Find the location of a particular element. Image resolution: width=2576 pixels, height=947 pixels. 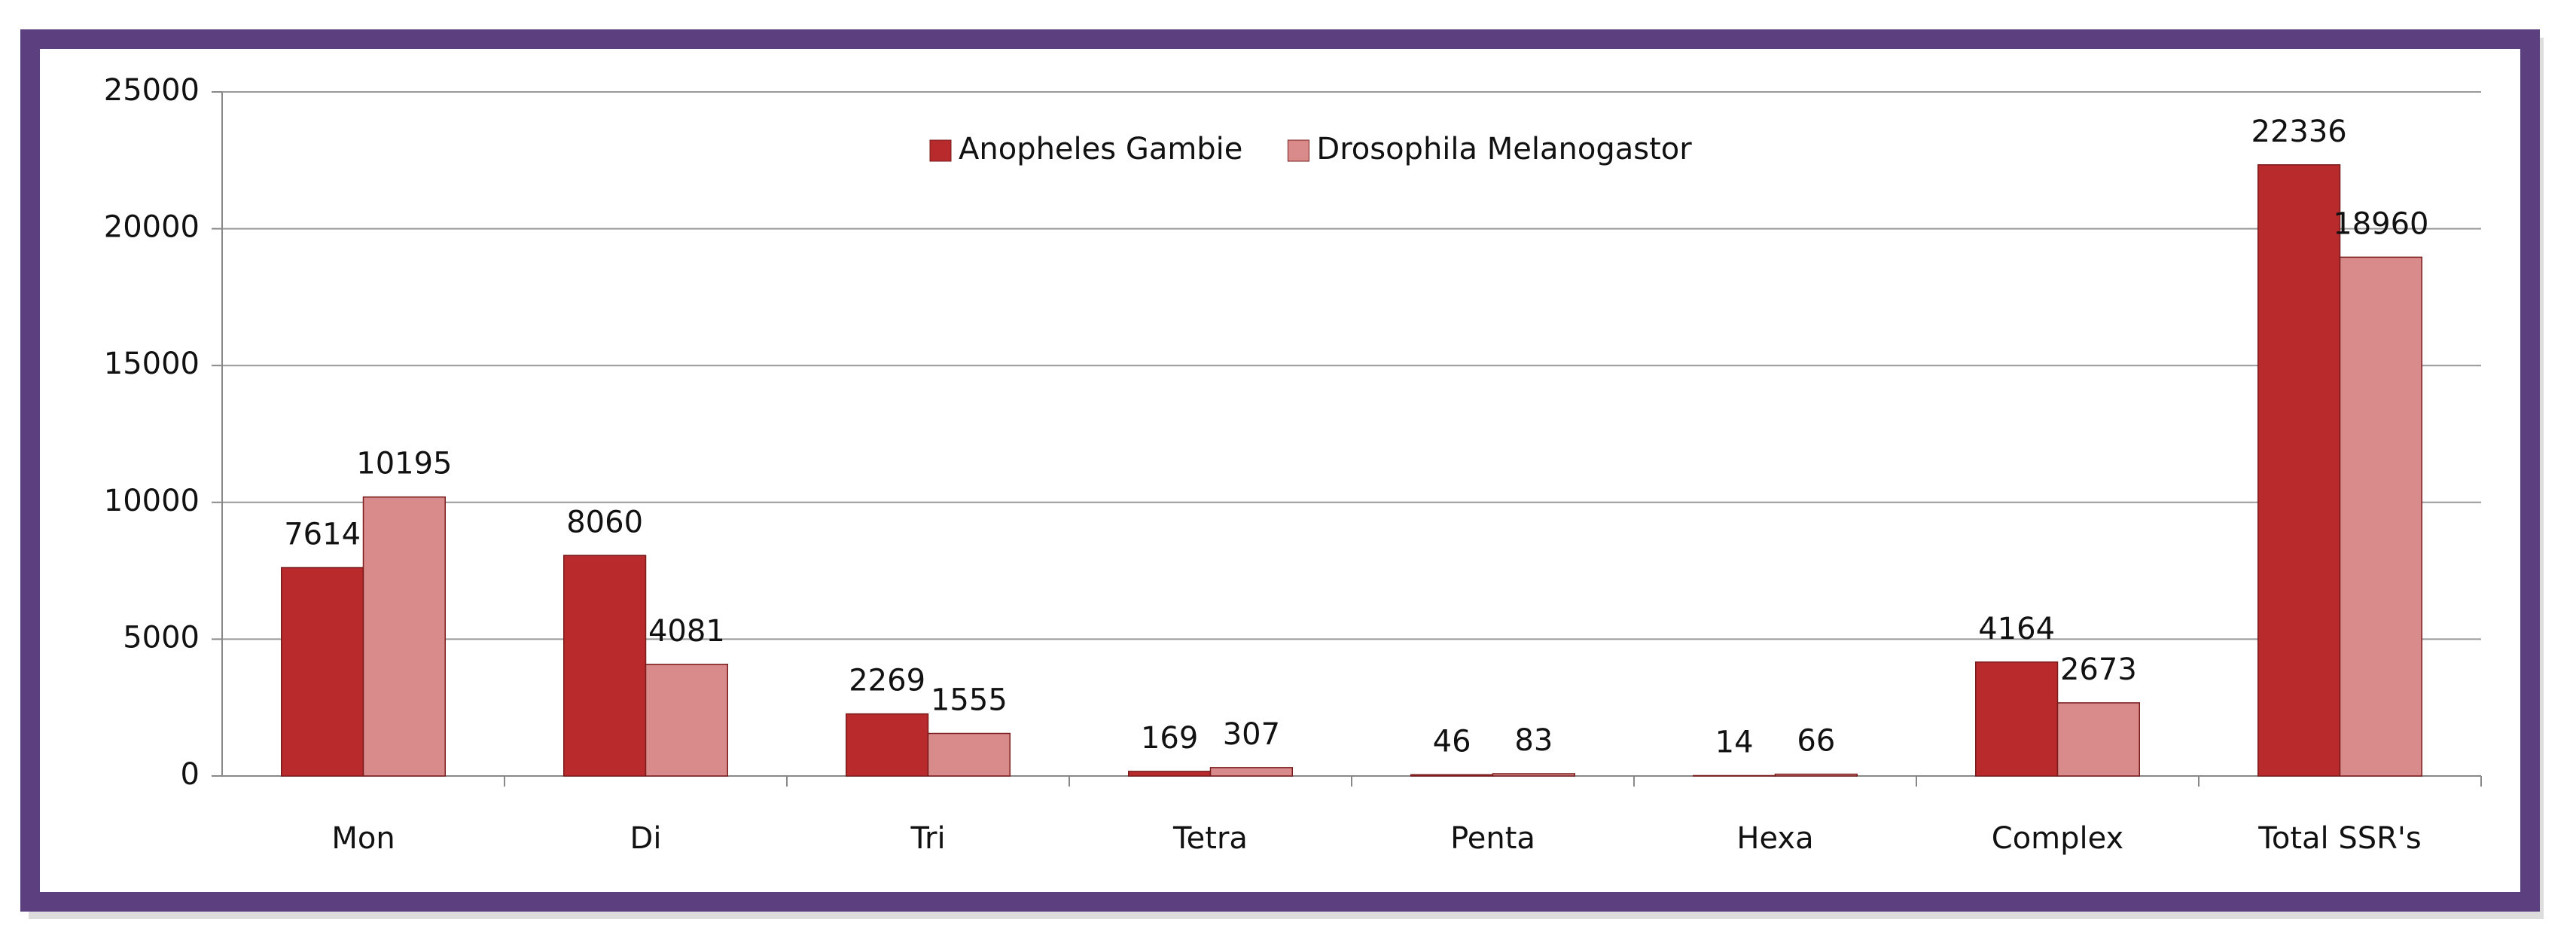

y-tick-label: 10000 is located at coordinates (152, 501).